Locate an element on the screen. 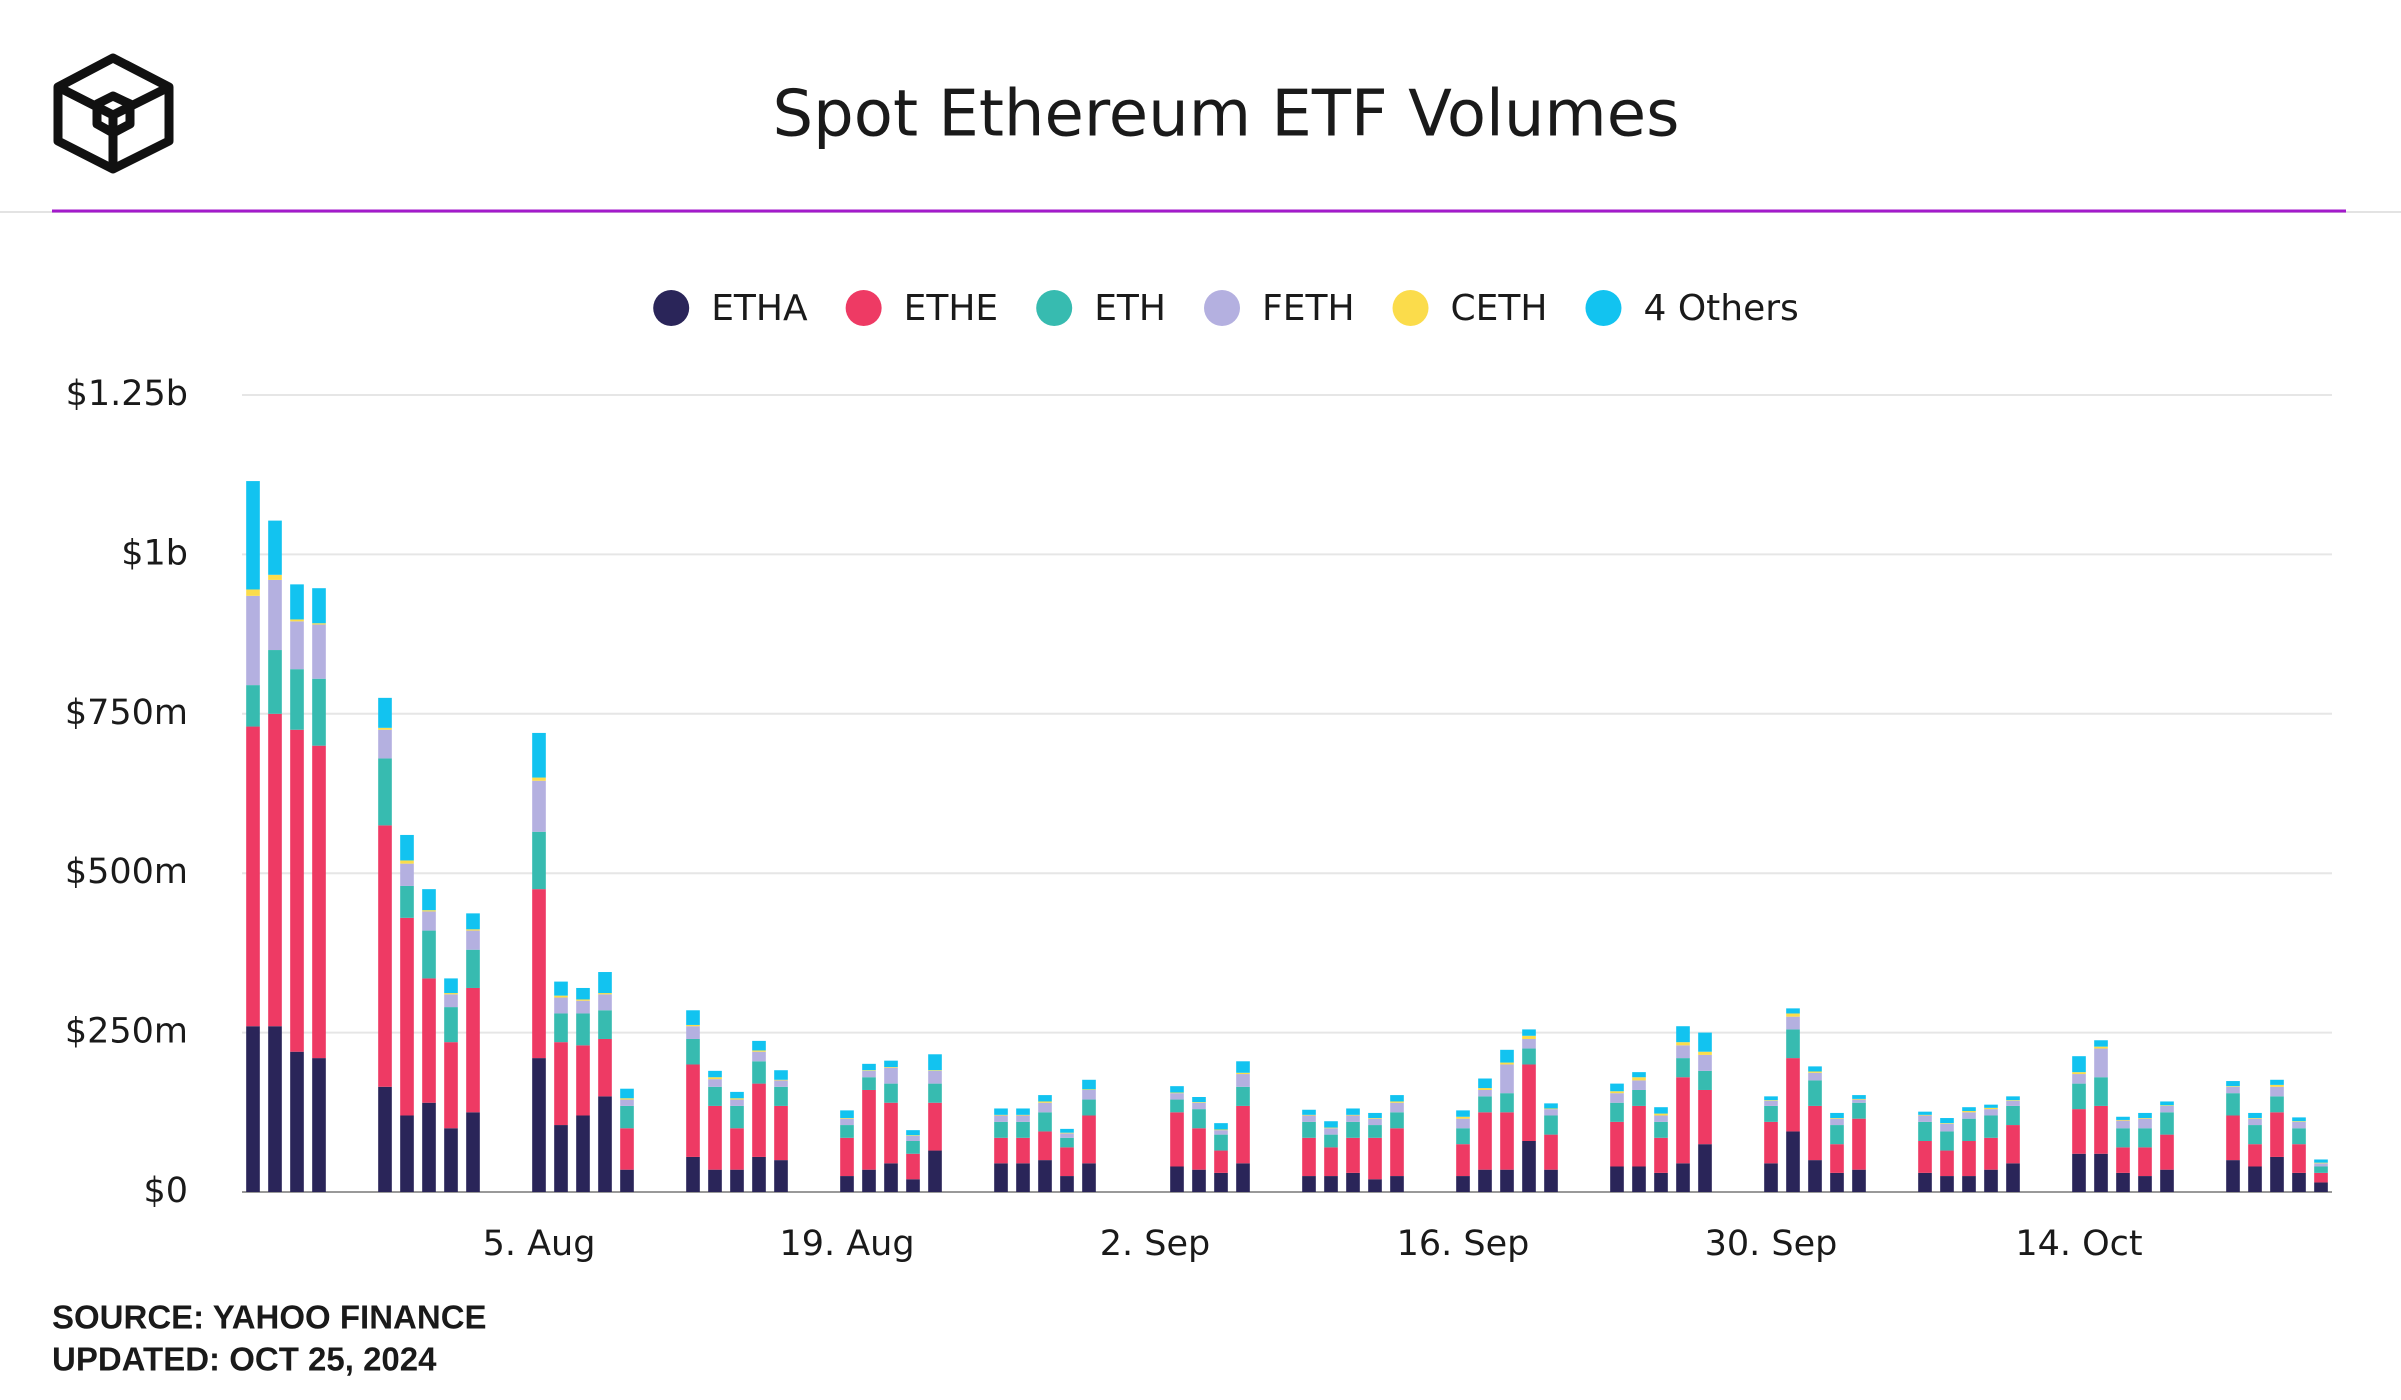 The width and height of the screenshot is (2401, 1400). legend-item: CETH is located at coordinates (1470, 308).